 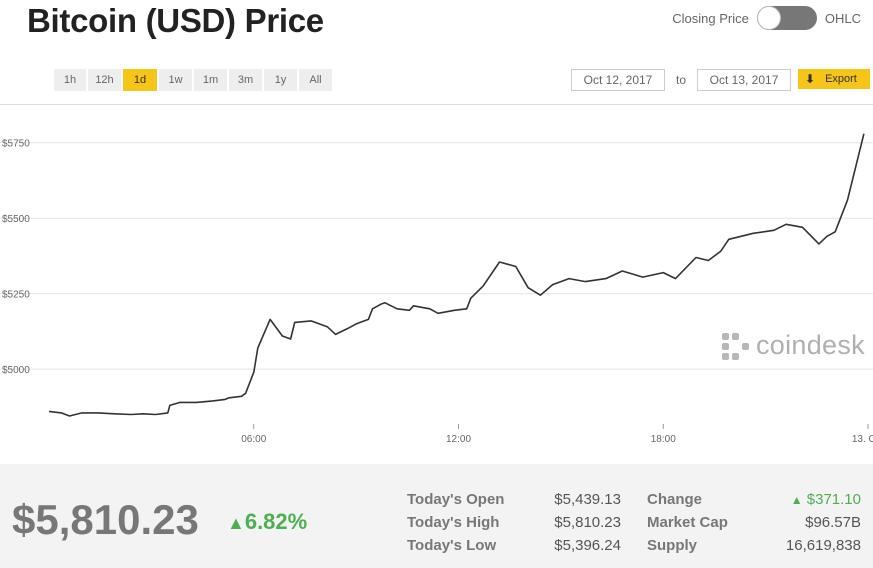 What do you see at coordinates (140, 80) in the screenshot?
I see `range-button-1d: 1d` at bounding box center [140, 80].